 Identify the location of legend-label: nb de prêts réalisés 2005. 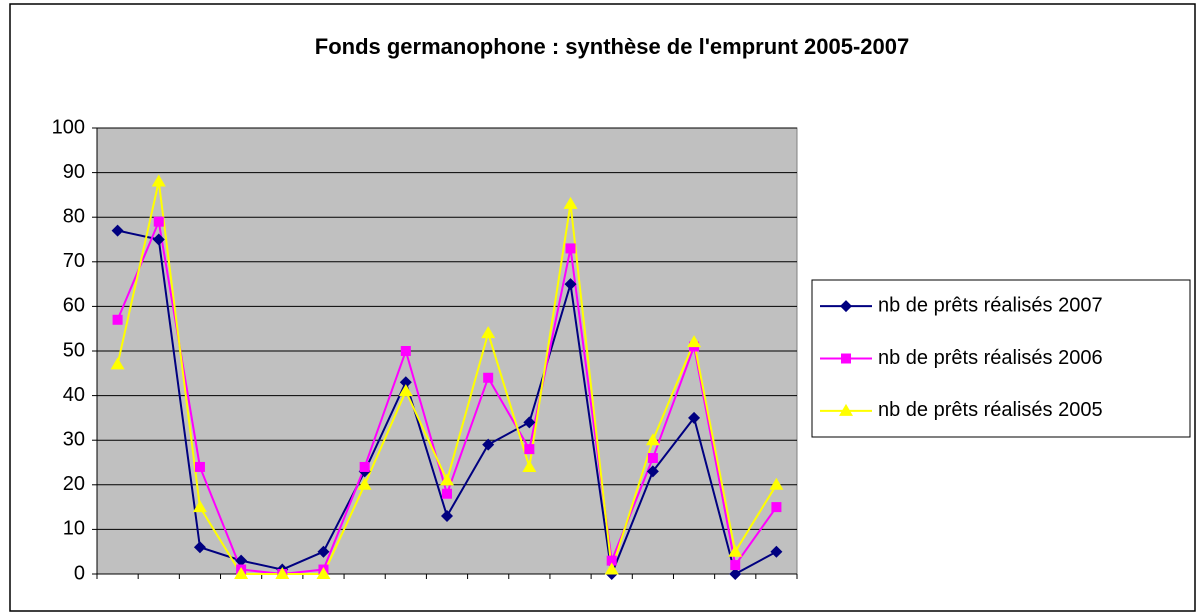
(990, 410).